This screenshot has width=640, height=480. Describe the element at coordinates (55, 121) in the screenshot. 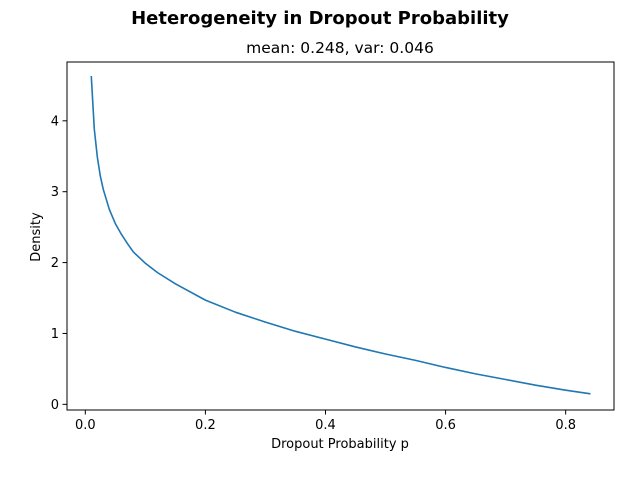

I see `y-tick-label: 4` at that location.